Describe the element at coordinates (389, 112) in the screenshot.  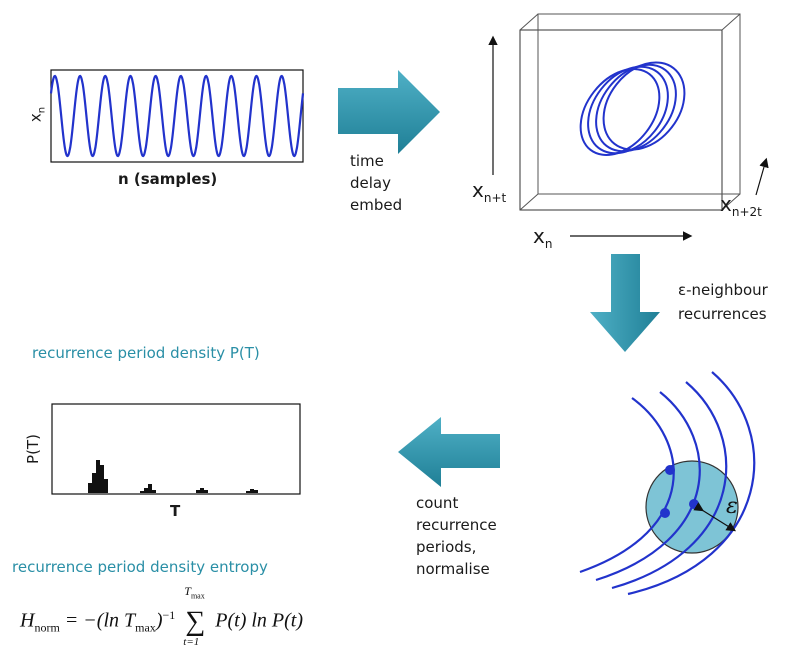
I see `arrow-time-delay-embed` at that location.